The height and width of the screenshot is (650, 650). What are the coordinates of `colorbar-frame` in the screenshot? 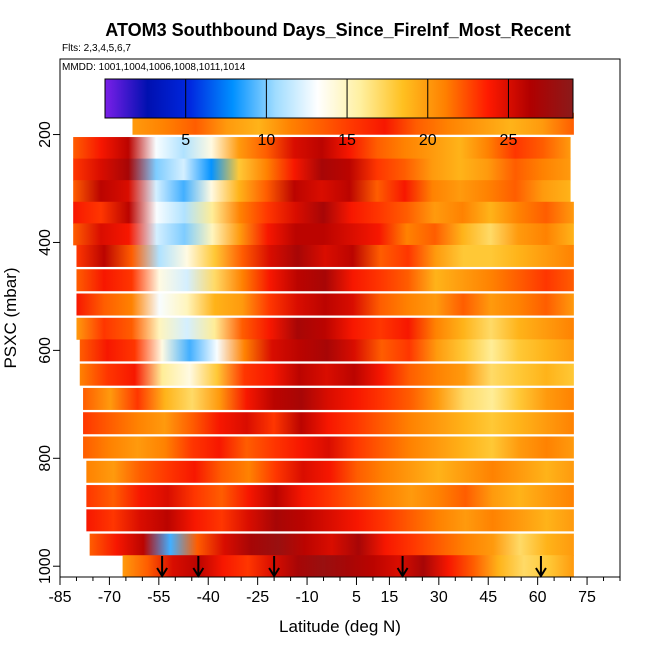 It's located at (339, 98).